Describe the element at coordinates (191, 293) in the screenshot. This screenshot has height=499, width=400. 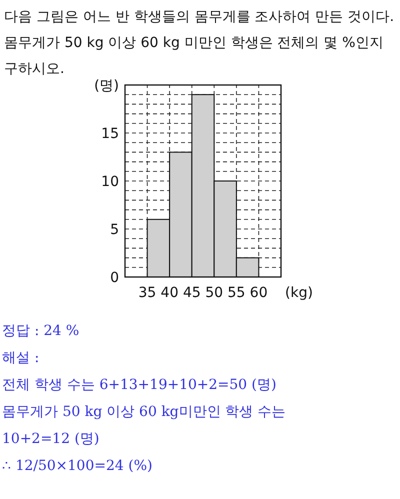
I see `x-tick-label: 45` at that location.